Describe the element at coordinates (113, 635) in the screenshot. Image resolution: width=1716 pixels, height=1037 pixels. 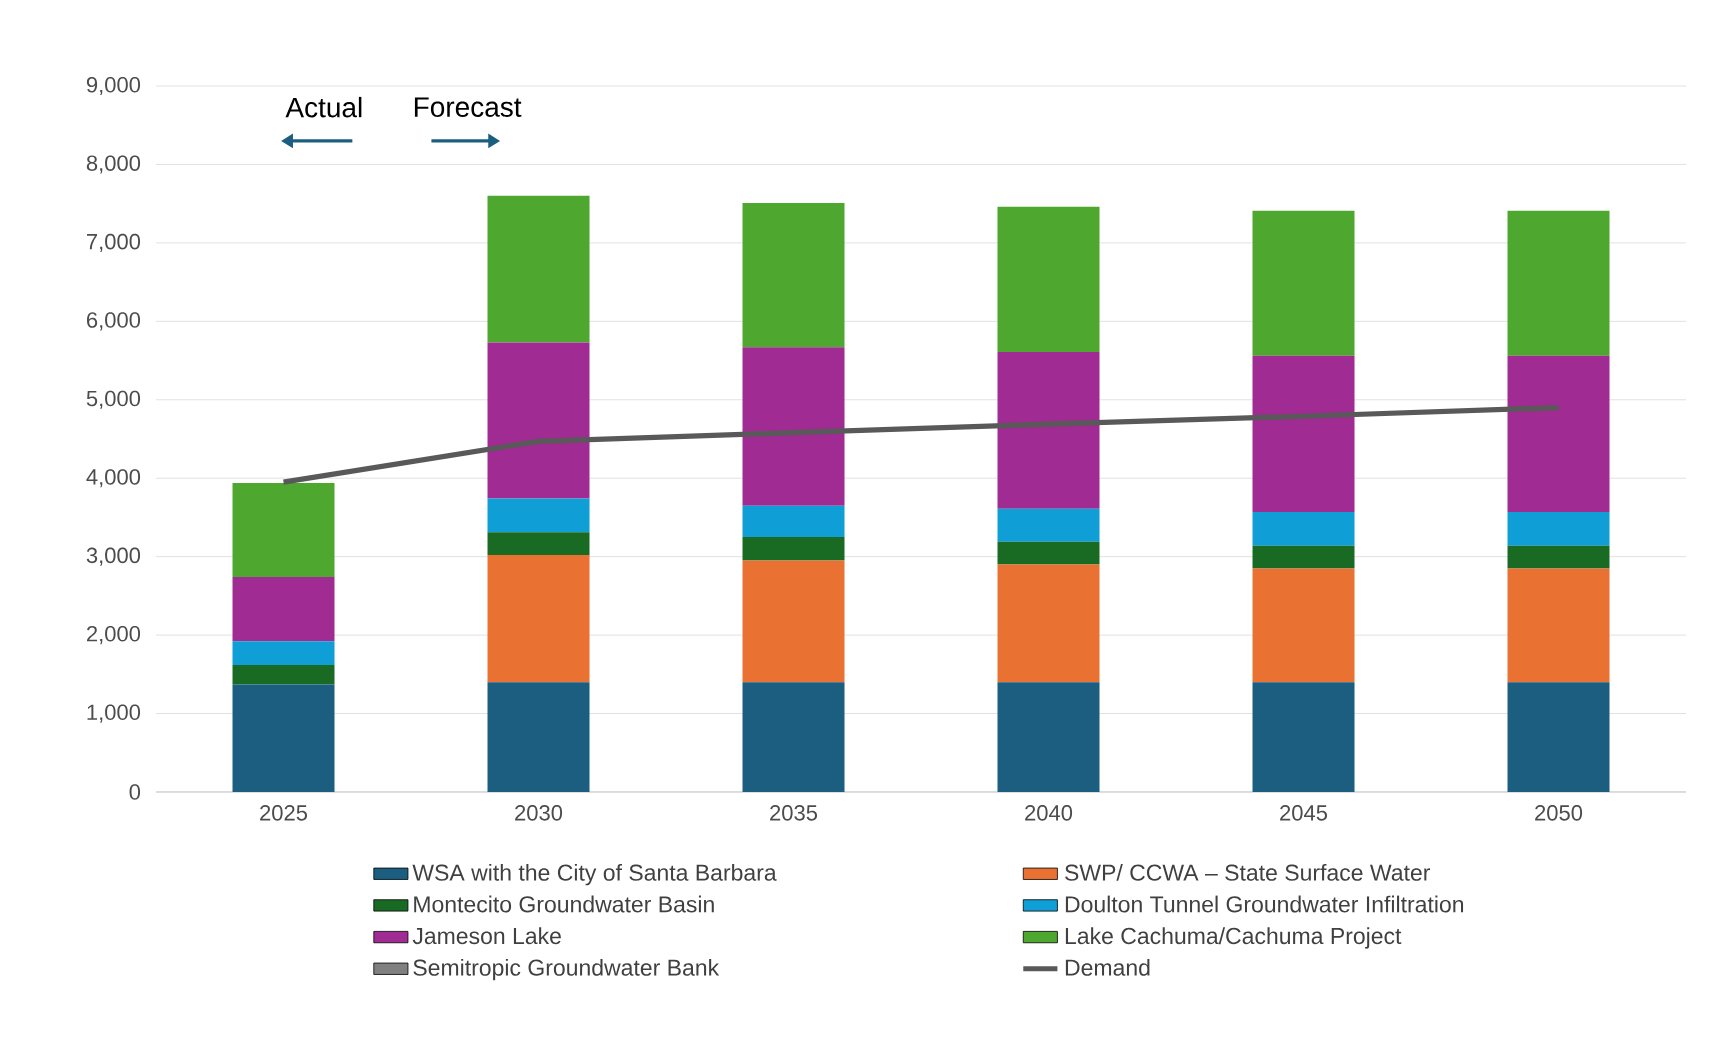
I see `y-tick-label: 2,000` at that location.